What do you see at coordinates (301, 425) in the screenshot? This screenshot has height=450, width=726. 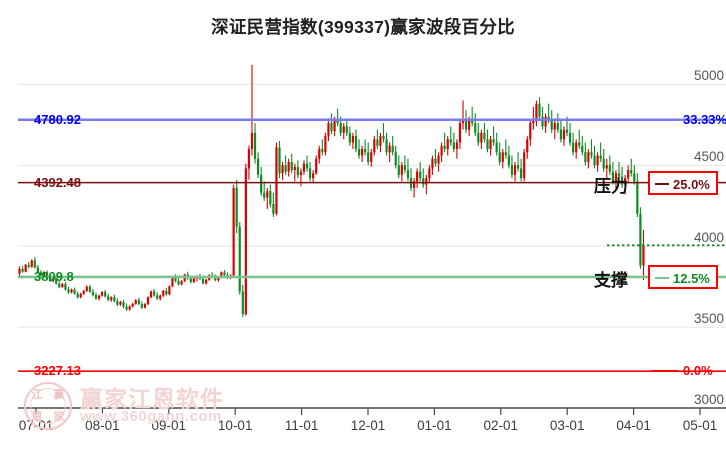 I see `x-tick-label-4: 11-01` at bounding box center [301, 425].